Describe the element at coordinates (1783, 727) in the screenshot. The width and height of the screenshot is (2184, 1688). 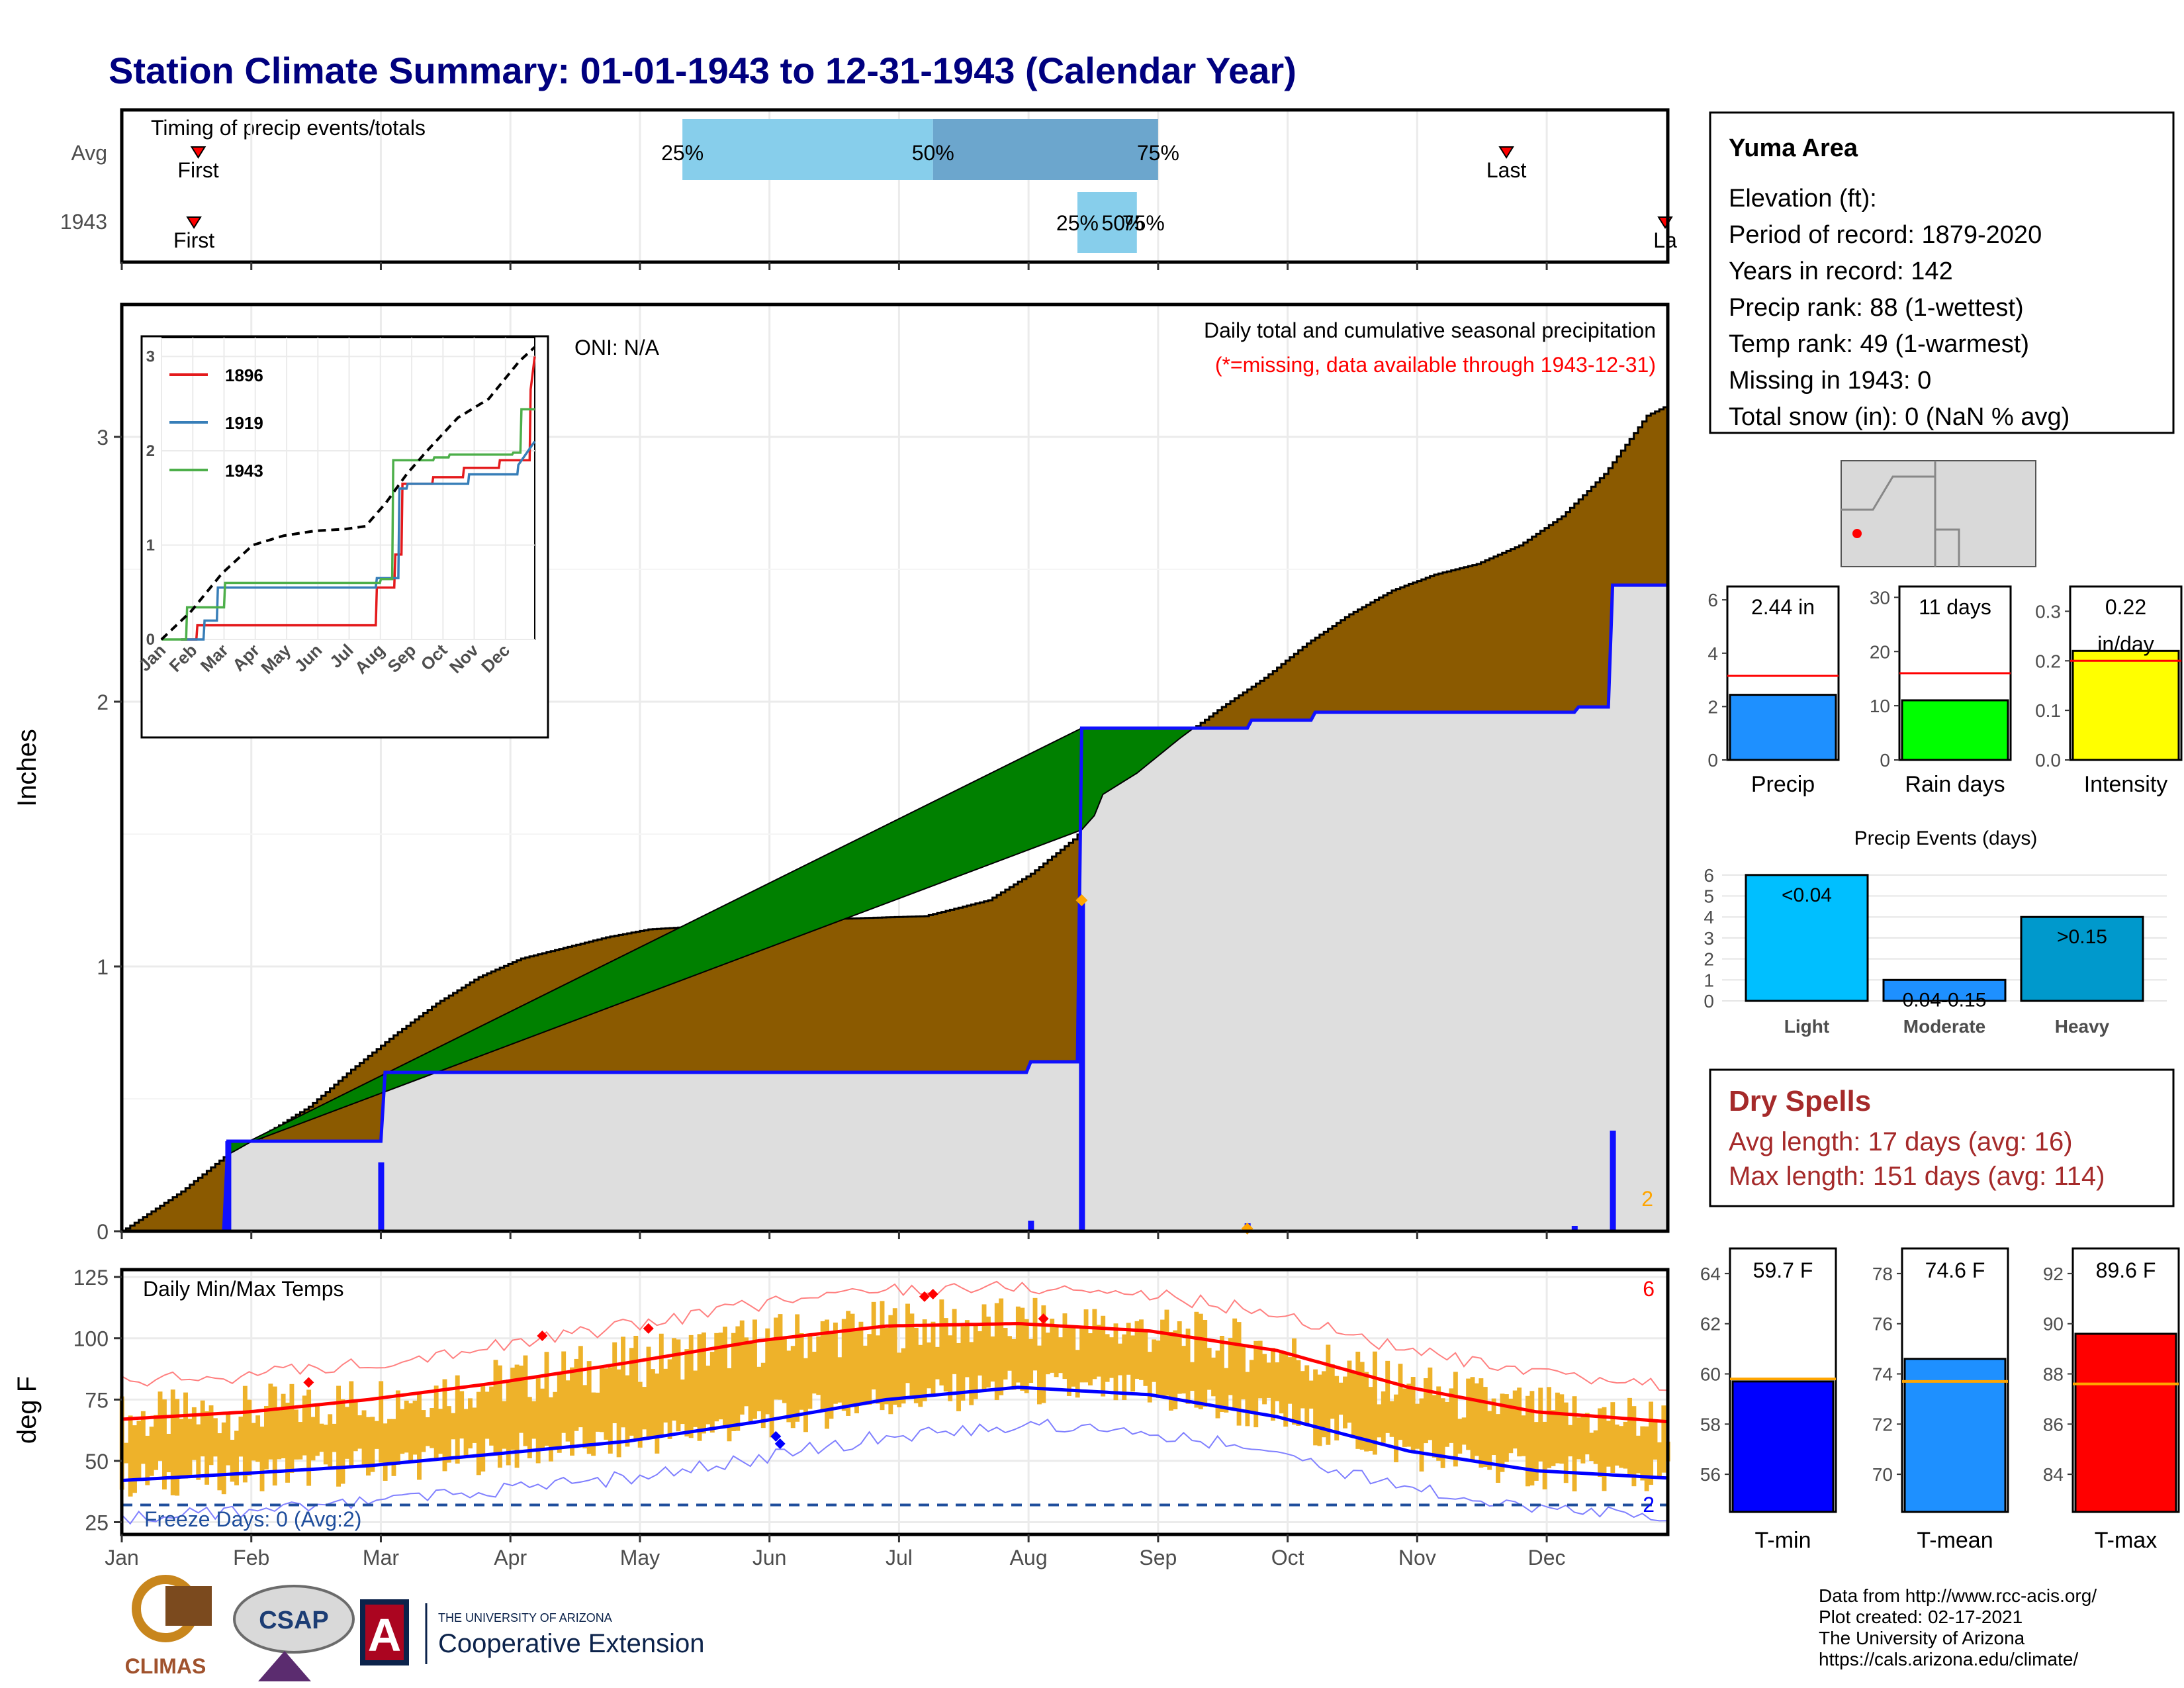
I see `precip-summary-bar` at that location.